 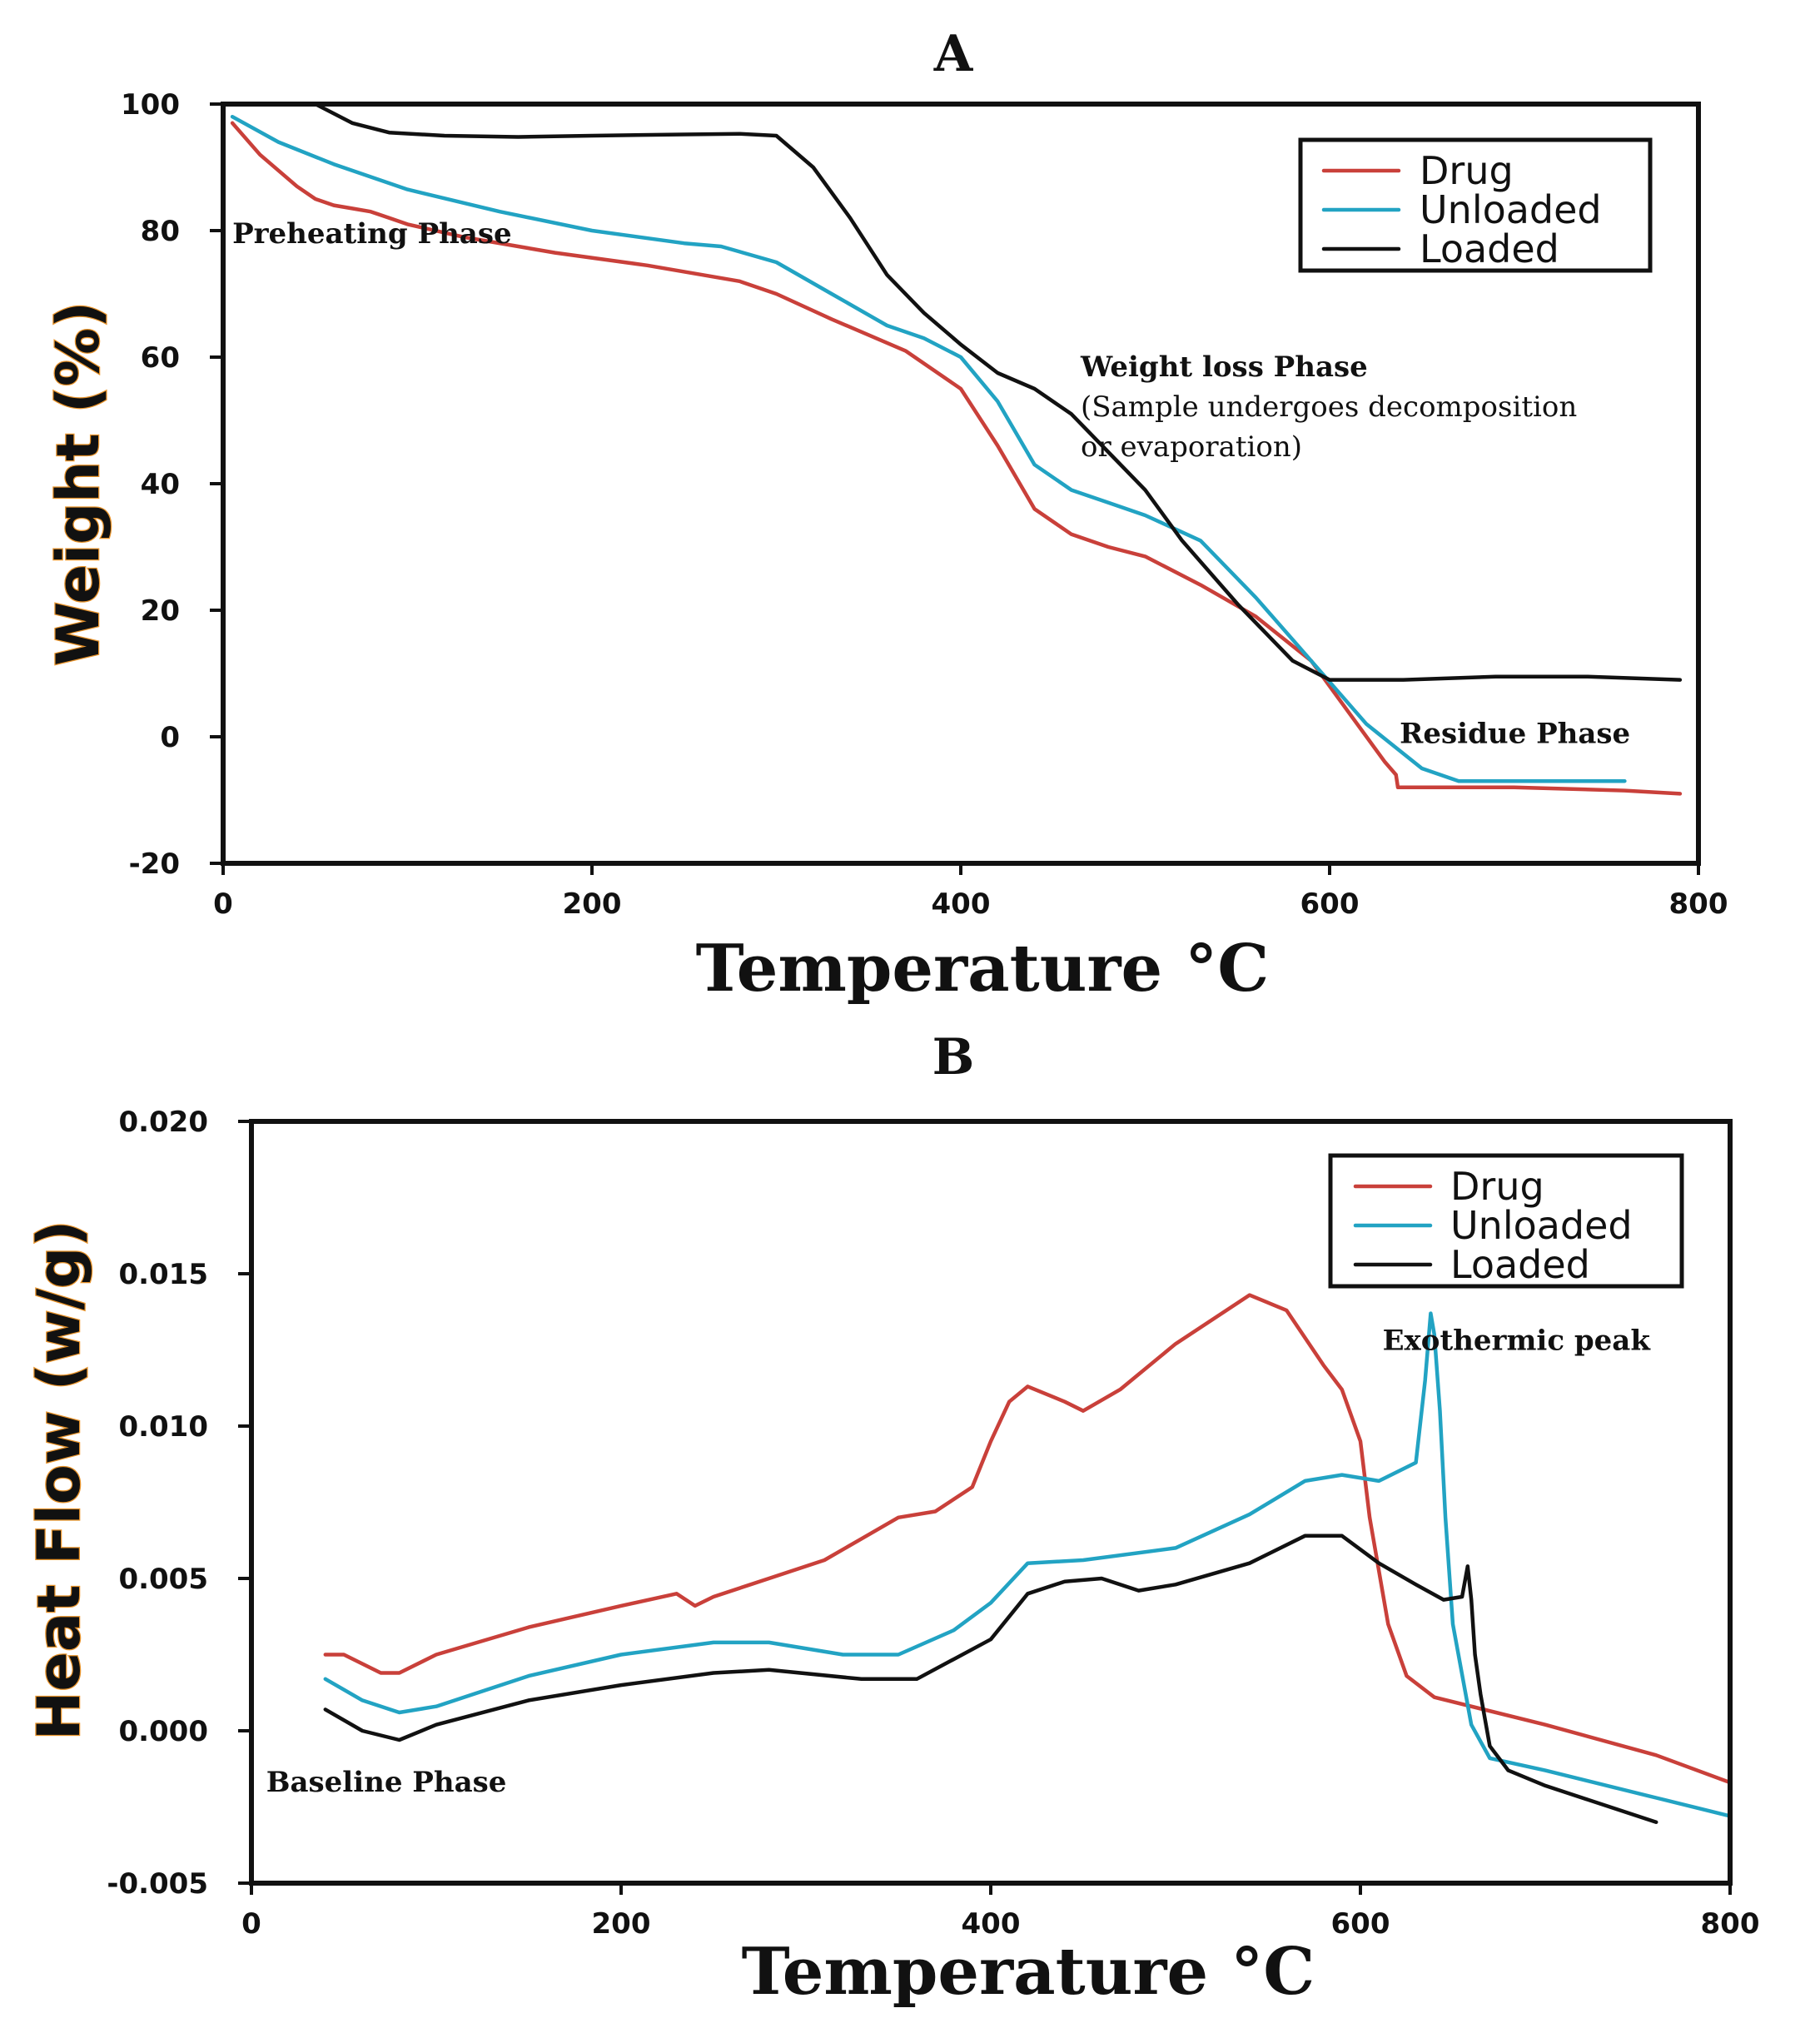 I want to click on panel-a-legend: Drug Unloaded Loaded, so click(x=1475, y=205).